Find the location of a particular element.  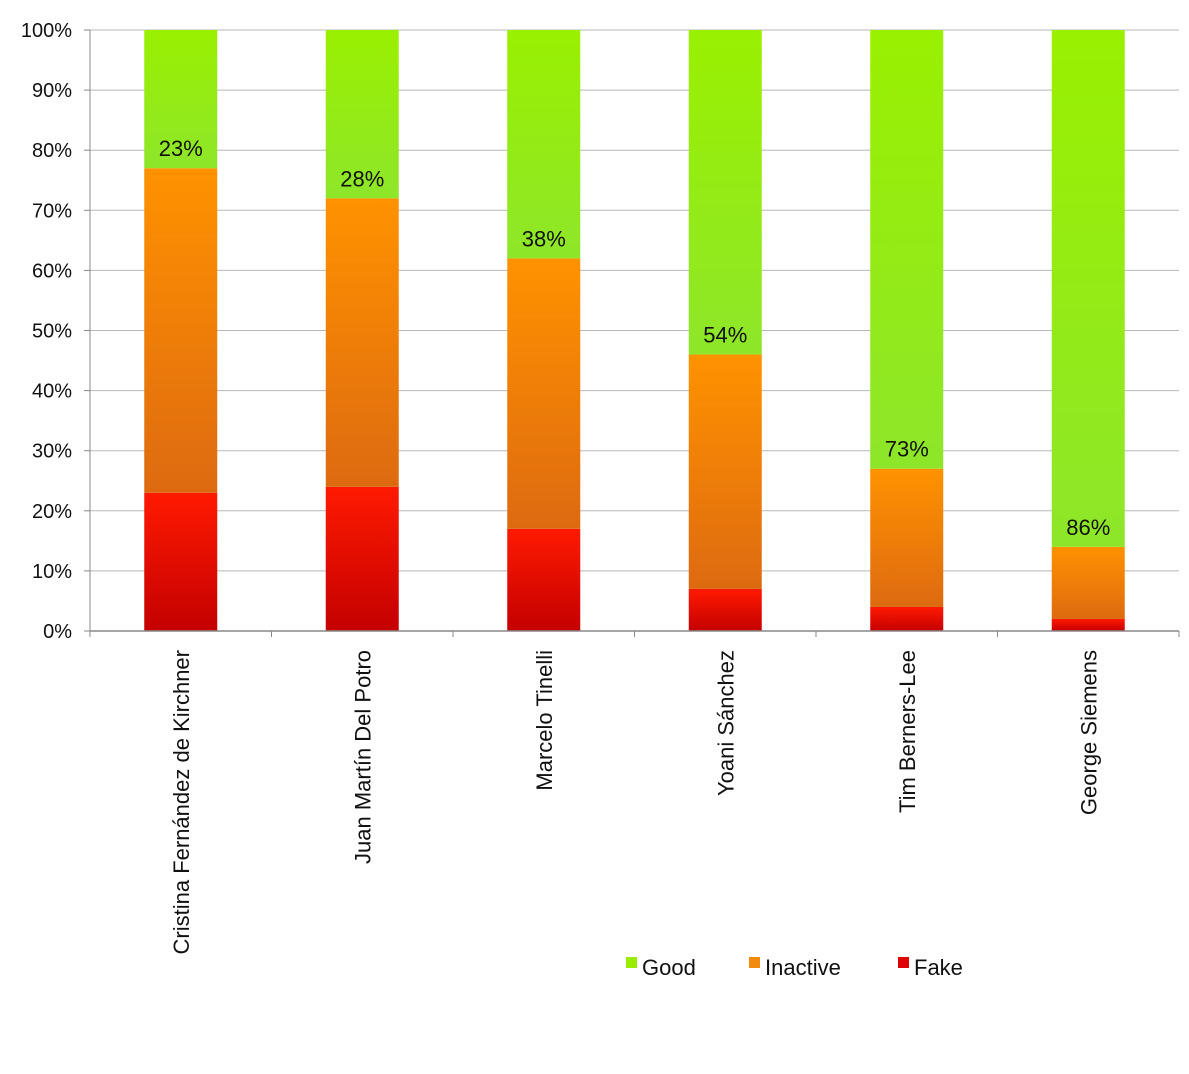

data-label: 54% is located at coordinates (725, 335).